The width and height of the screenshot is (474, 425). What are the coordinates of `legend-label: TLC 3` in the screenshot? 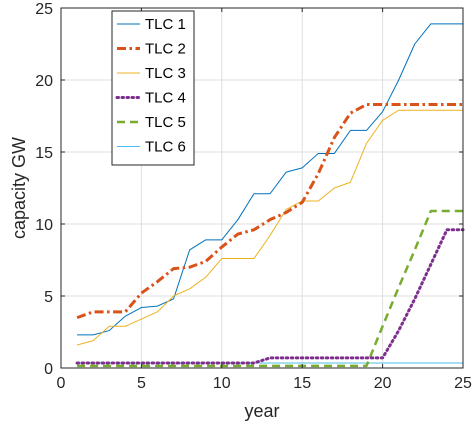 It's located at (165, 73).